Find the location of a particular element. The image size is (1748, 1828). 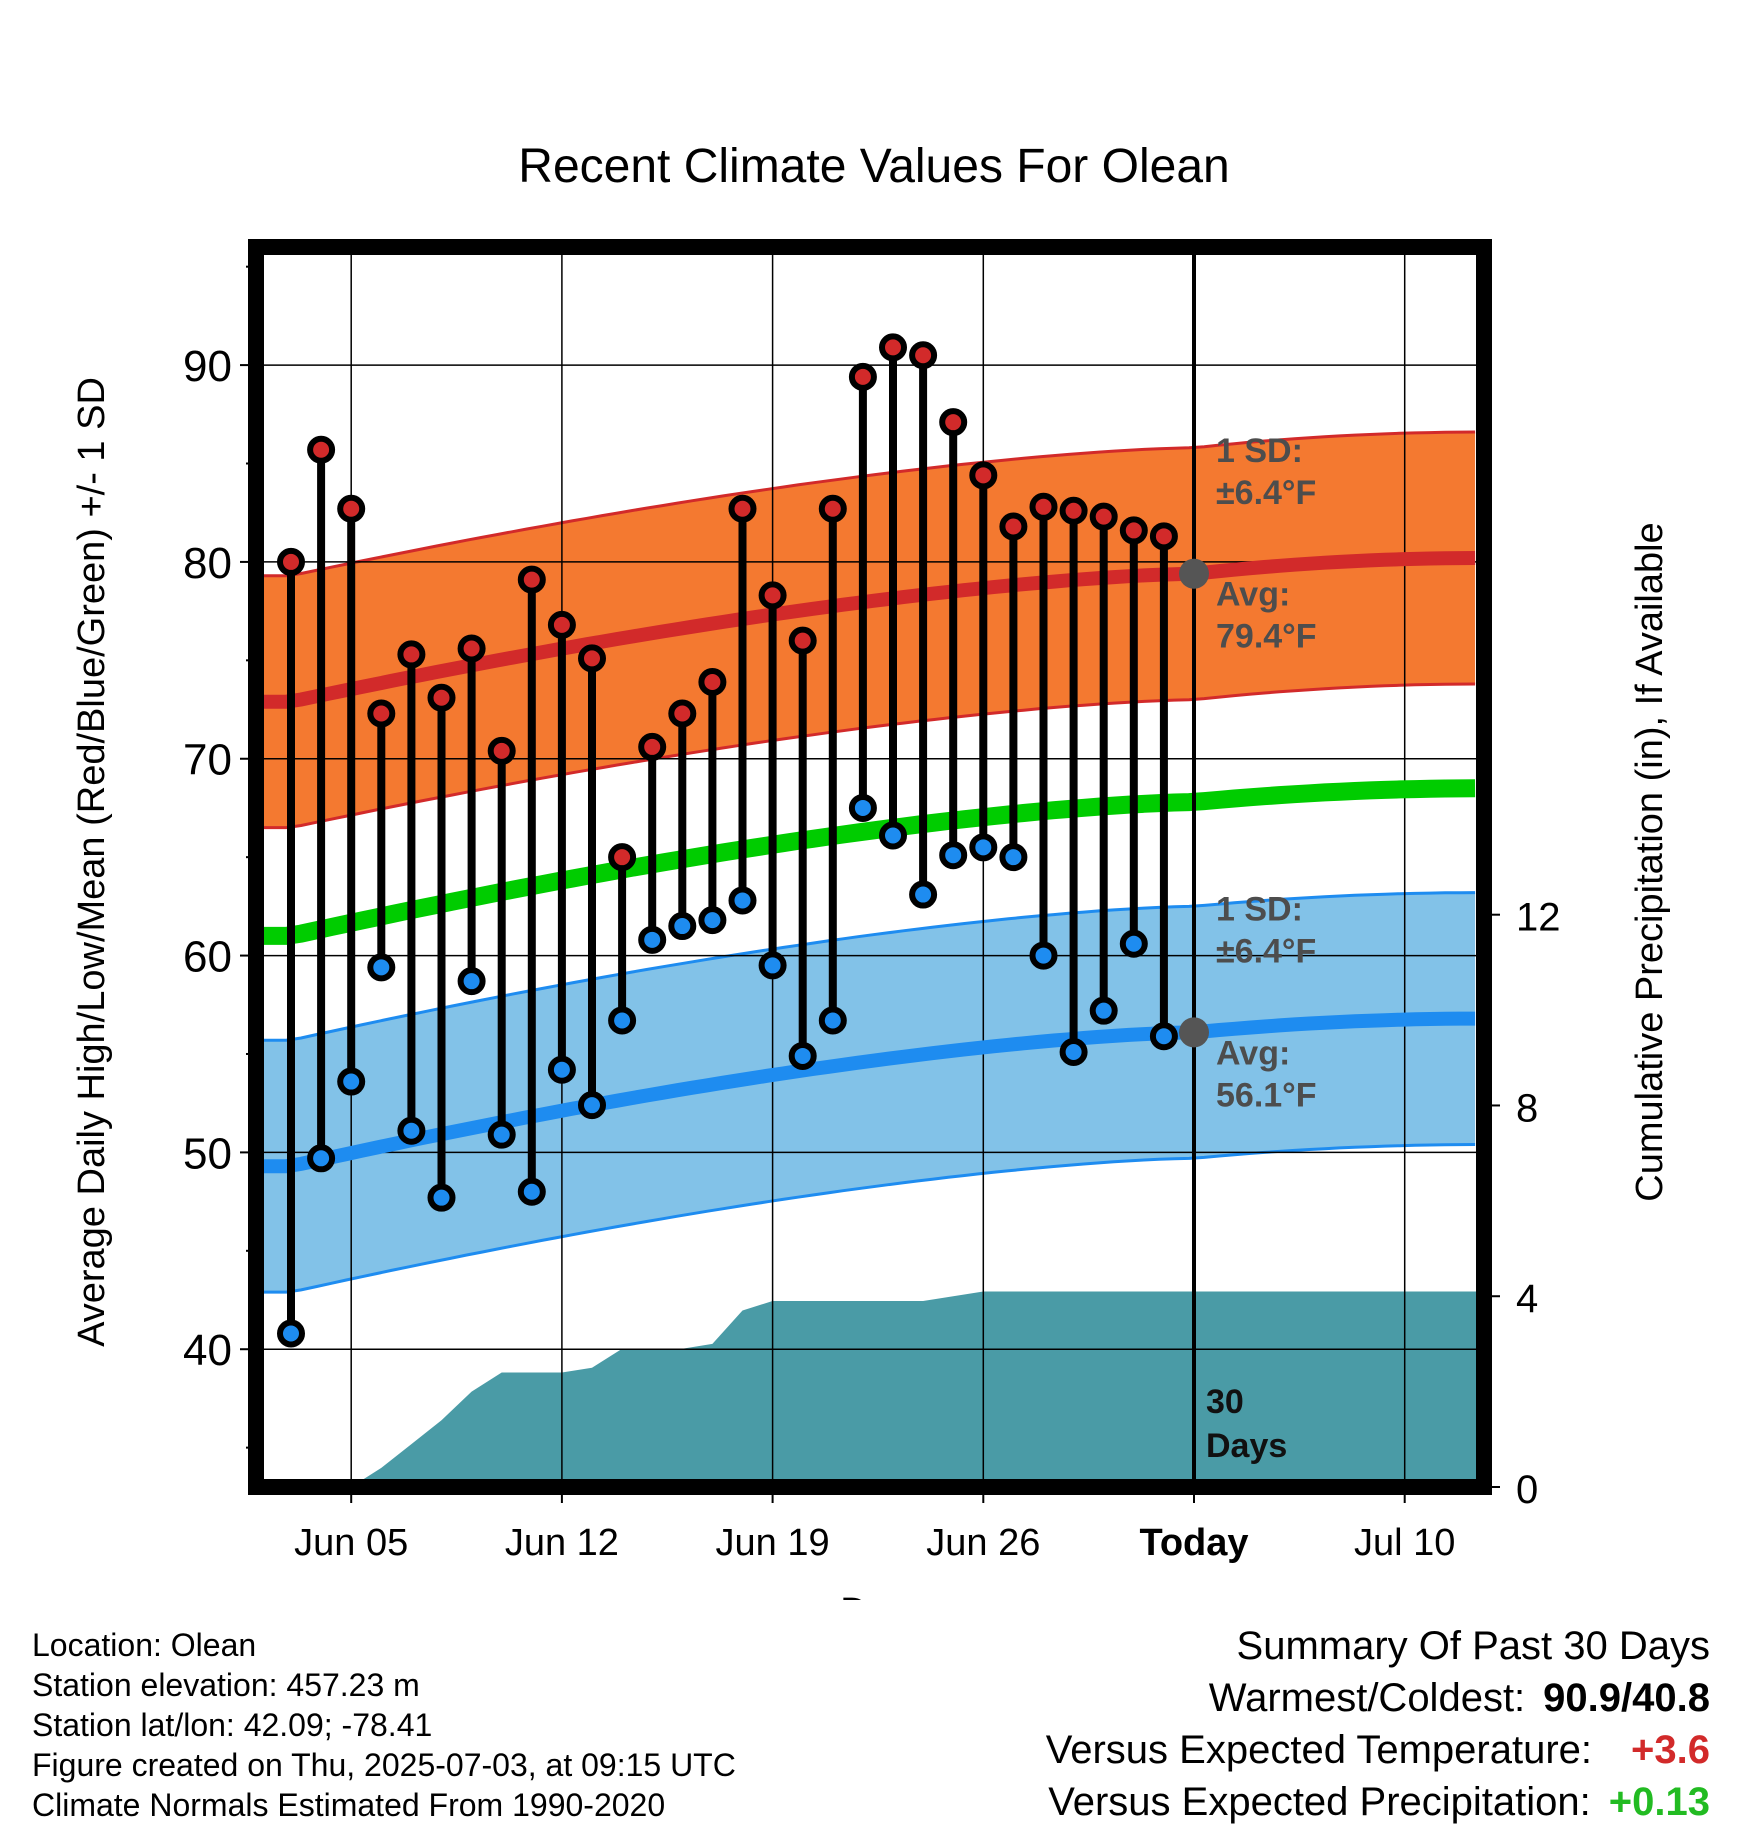

x-tick-label: Jun 26 is located at coordinates (983, 1543).